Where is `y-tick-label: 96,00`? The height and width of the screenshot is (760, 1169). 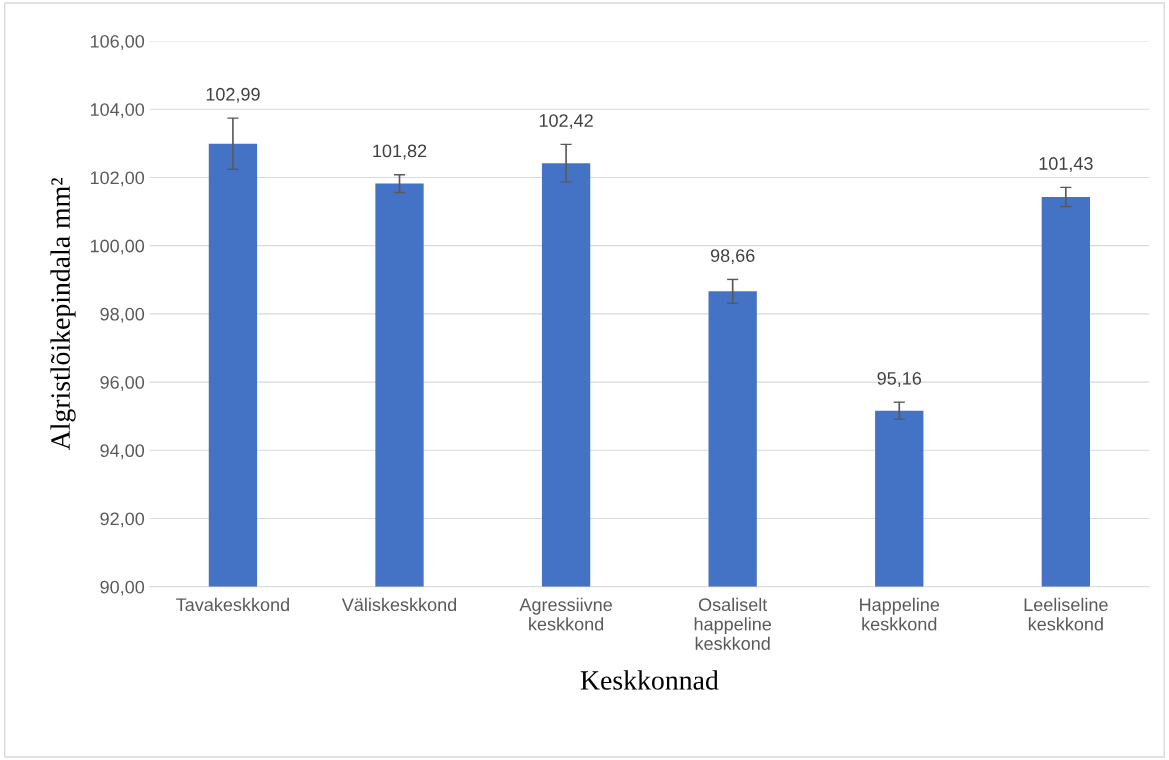
y-tick-label: 96,00 is located at coordinates (122, 383).